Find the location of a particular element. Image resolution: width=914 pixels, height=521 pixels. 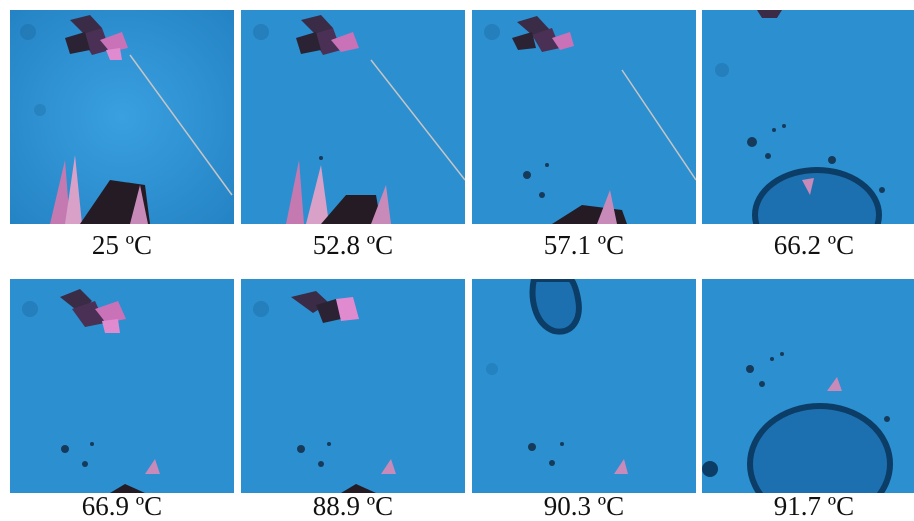

crystal-remnant is located at coordinates (589, 207).